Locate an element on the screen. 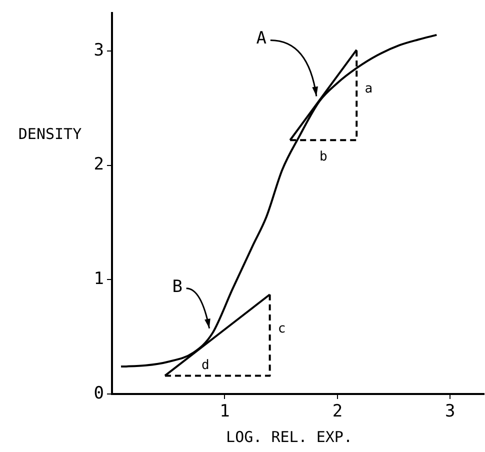  annotation: b is located at coordinates (323, 157).